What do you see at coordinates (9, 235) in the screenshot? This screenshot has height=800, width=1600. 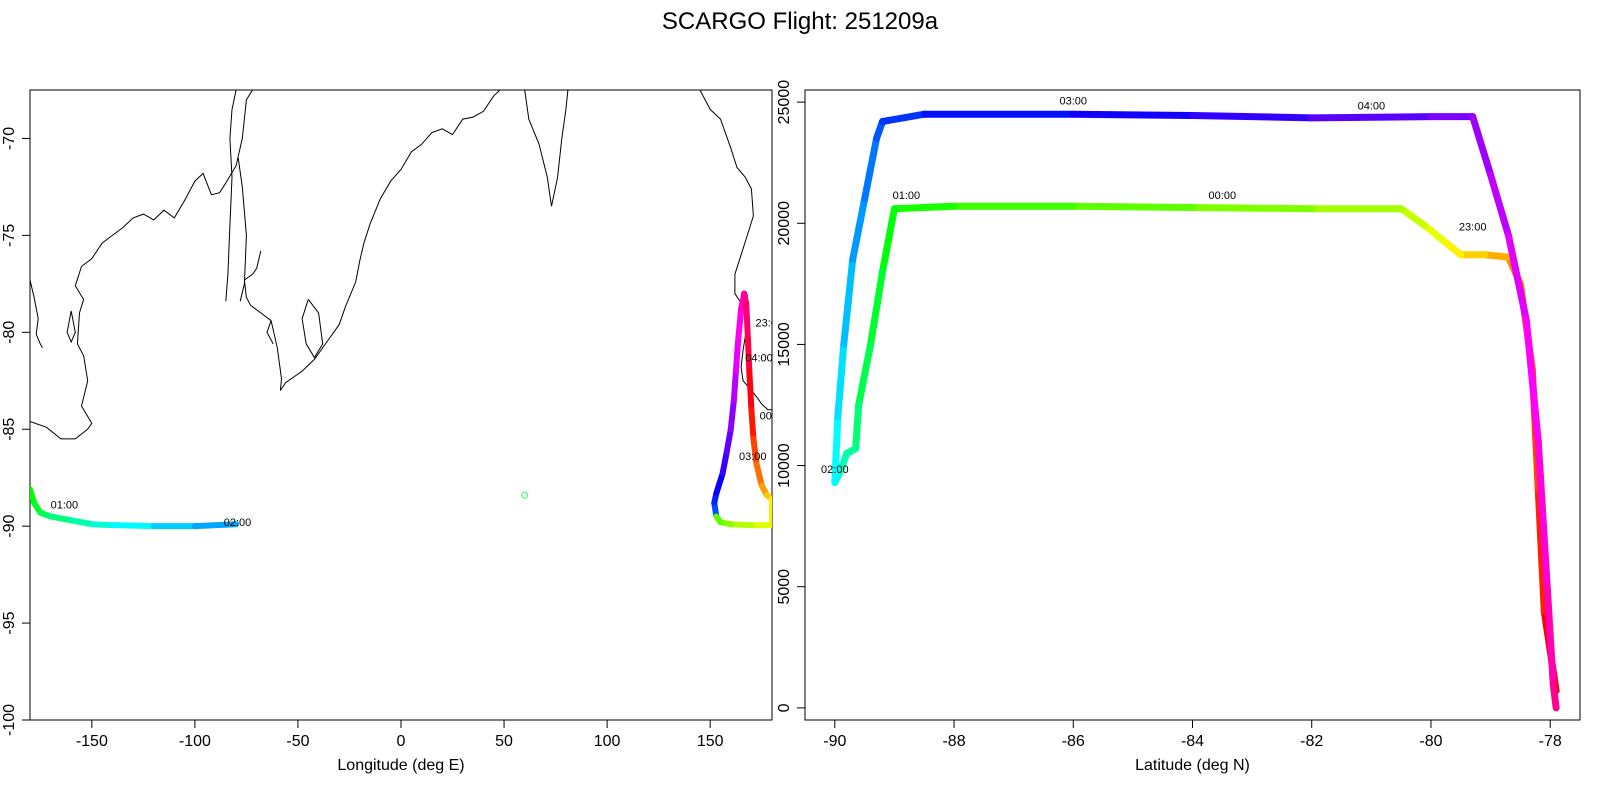 I see `map-y-tick-label: -75` at bounding box center [9, 235].